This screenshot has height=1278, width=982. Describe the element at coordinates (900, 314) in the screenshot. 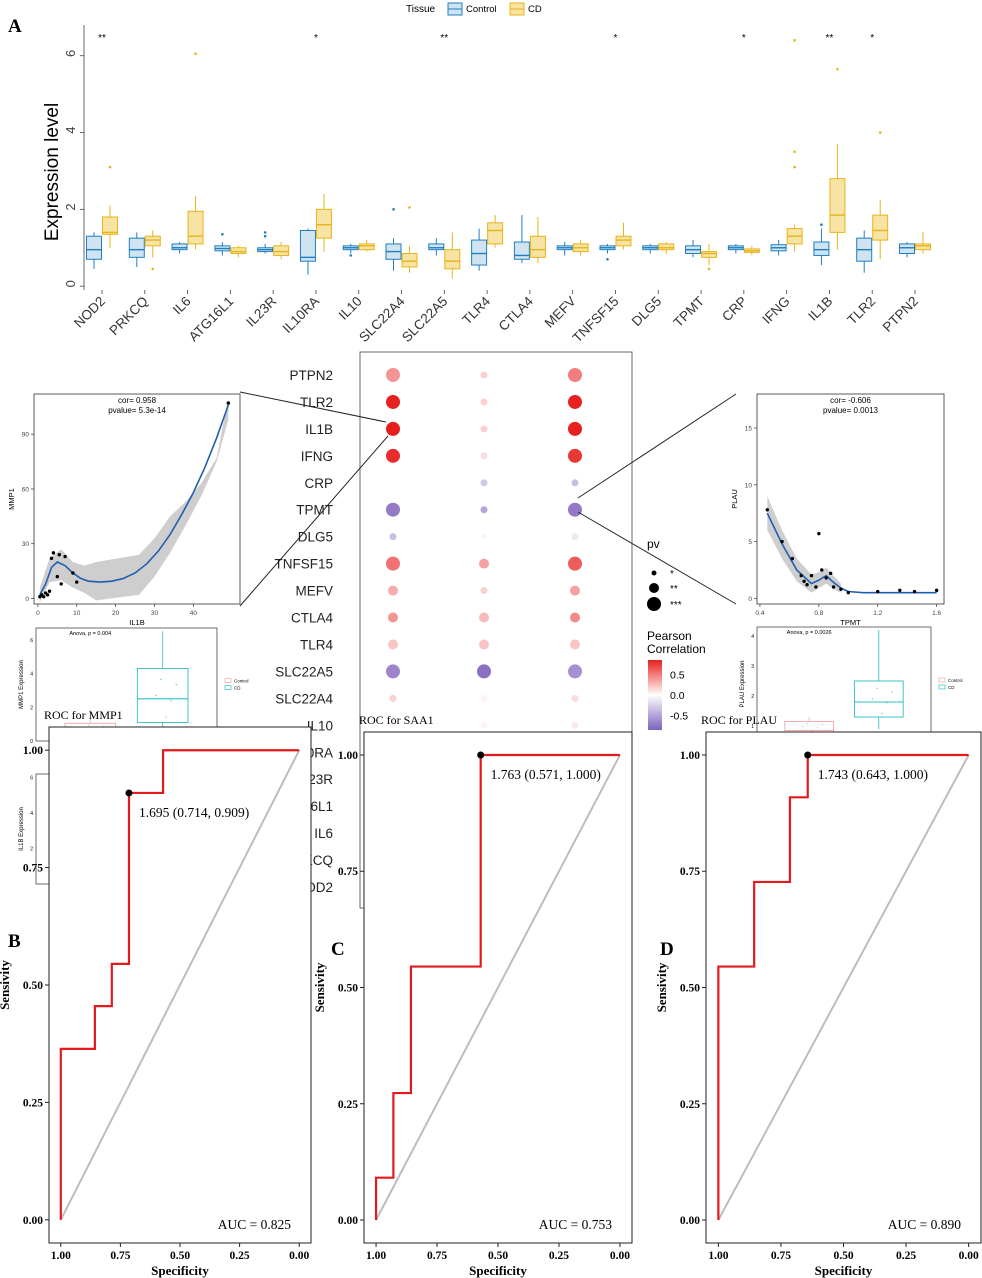

I see `x-tick-label: PTPN2` at that location.